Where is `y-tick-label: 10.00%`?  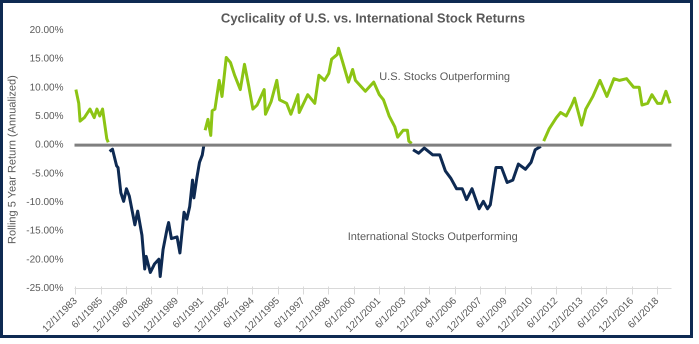 y-tick-label: 10.00% is located at coordinates (47, 88).